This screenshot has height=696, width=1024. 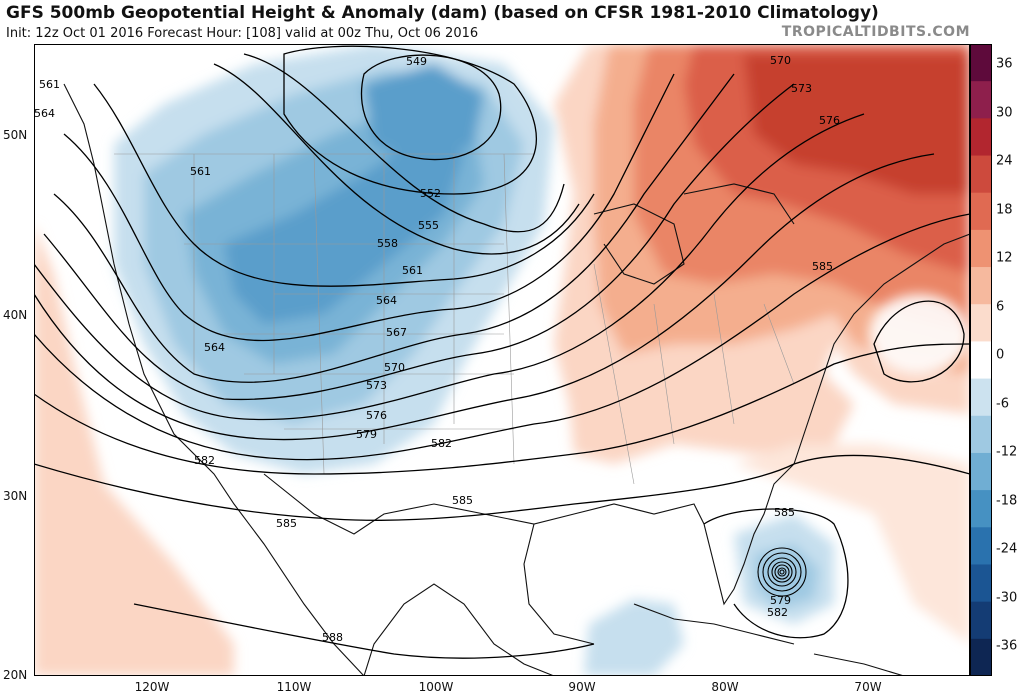 I want to click on lat-label-20n: 20N, so click(x=15, y=675).